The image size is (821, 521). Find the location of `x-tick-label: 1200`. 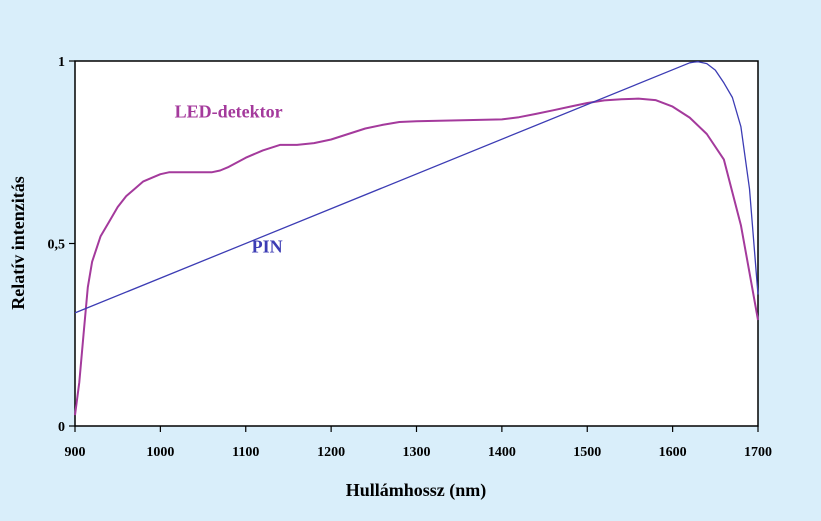

x-tick-label: 1200 is located at coordinates (331, 452).